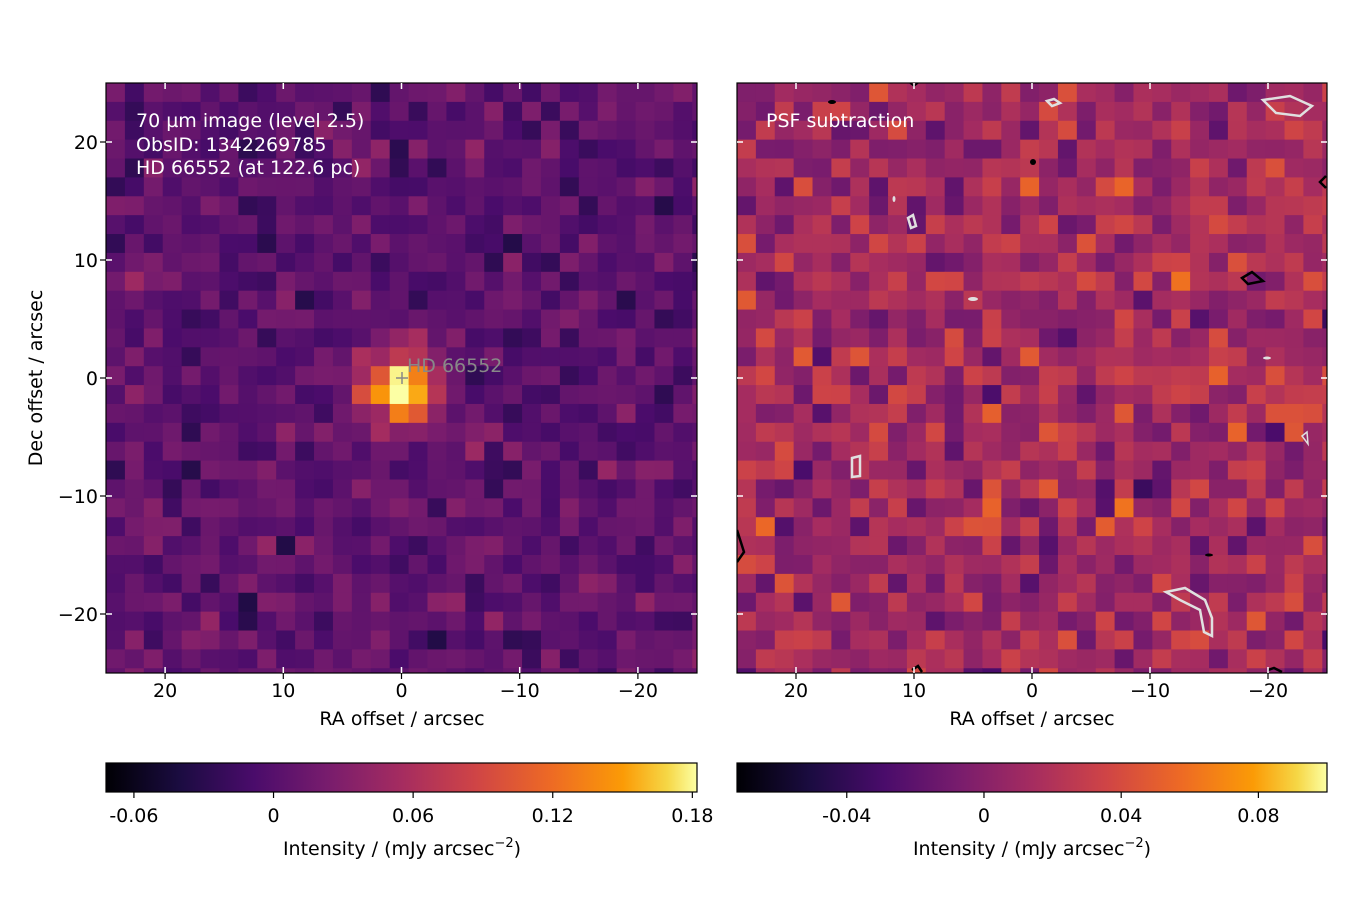 The image size is (1350, 900). I want to click on x-tick-label: −20, so click(638, 691).